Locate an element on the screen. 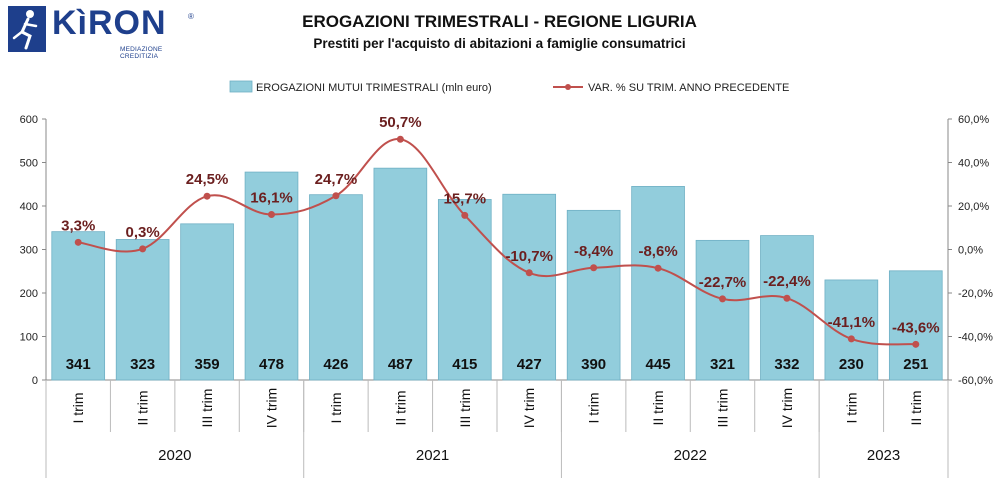 The image size is (999, 499). bar-value-label: 445 is located at coordinates (658, 364).